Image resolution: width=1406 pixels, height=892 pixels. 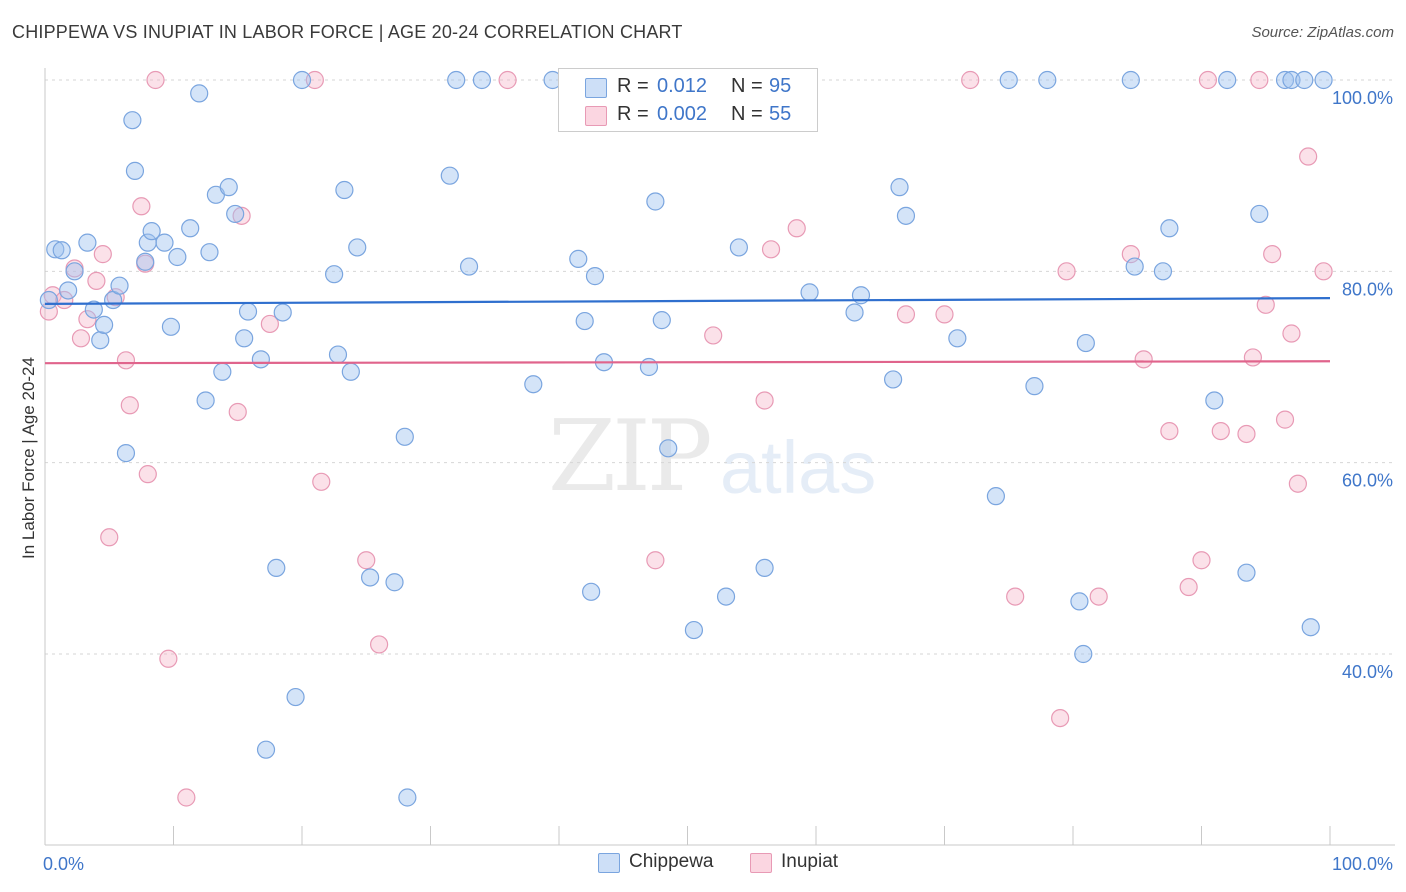 What do you see at coordinates (63, 864) in the screenshot?
I see `x-tick-label-min: 0.0%` at bounding box center [63, 864].